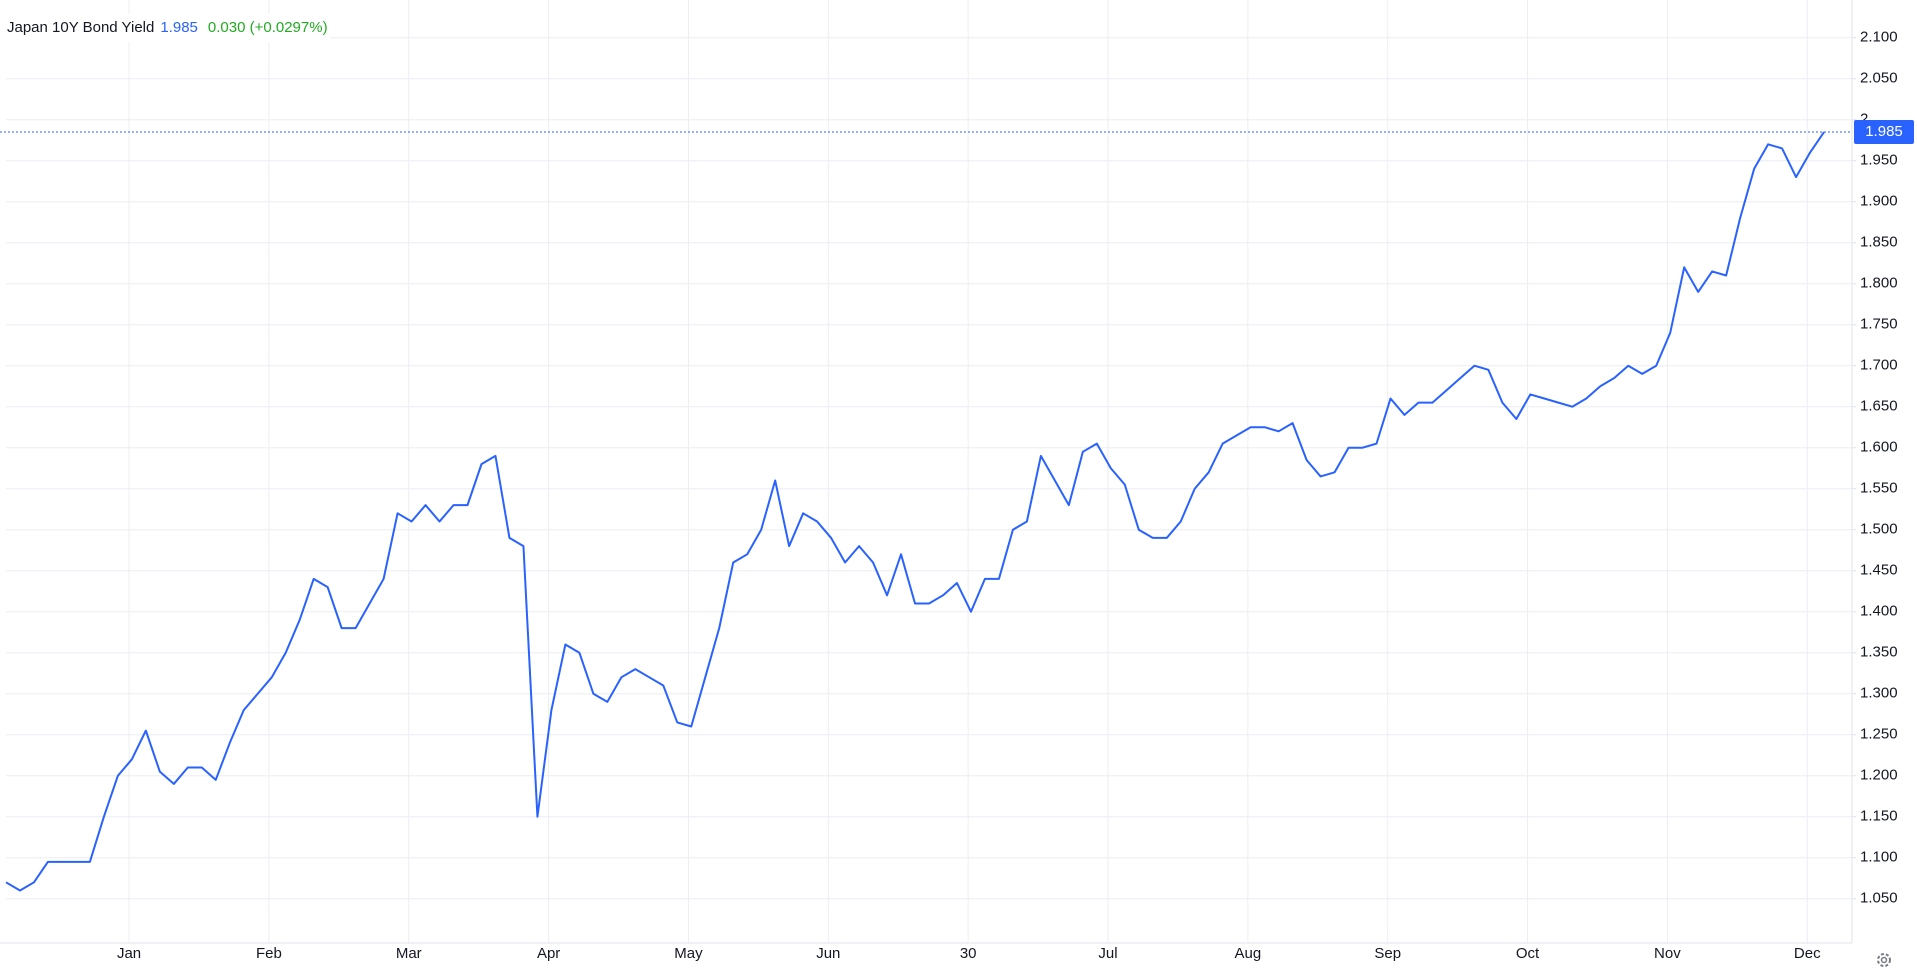  I want to click on x-tick-label: Oct, so click(1528, 953).